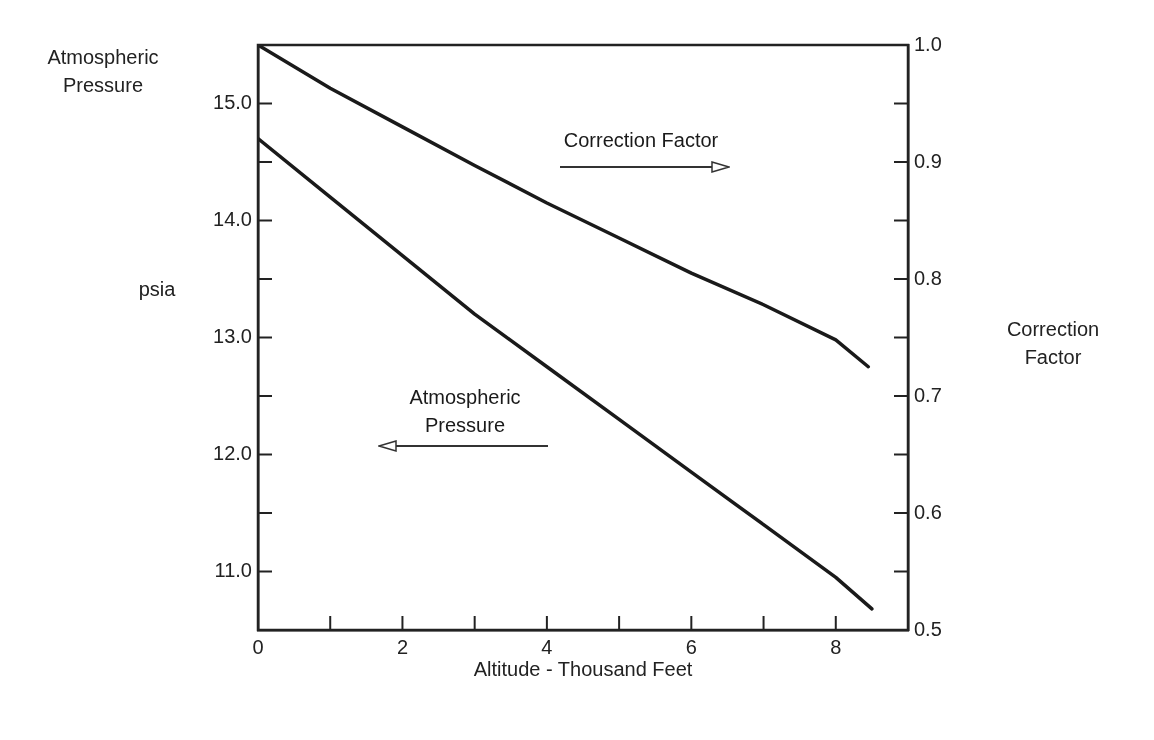  I want to click on x-tick-label: 4, so click(547, 646).